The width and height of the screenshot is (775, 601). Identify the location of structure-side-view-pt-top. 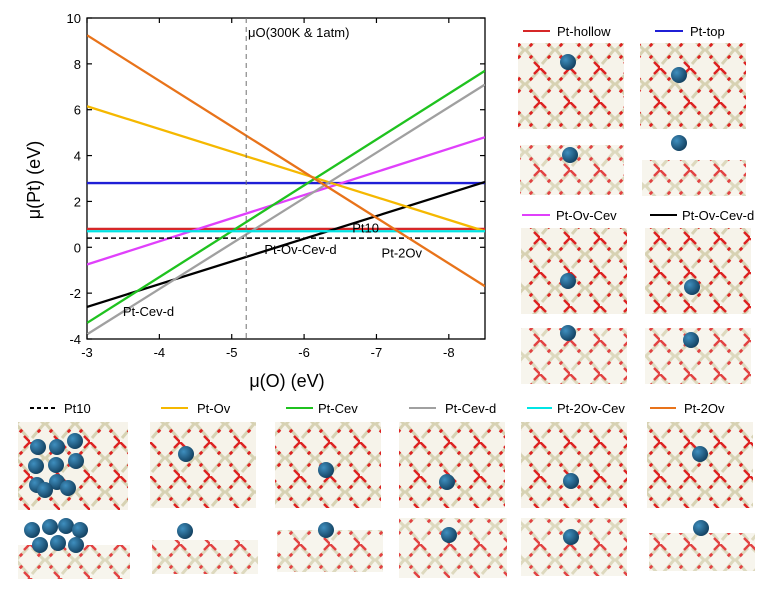
(694, 178).